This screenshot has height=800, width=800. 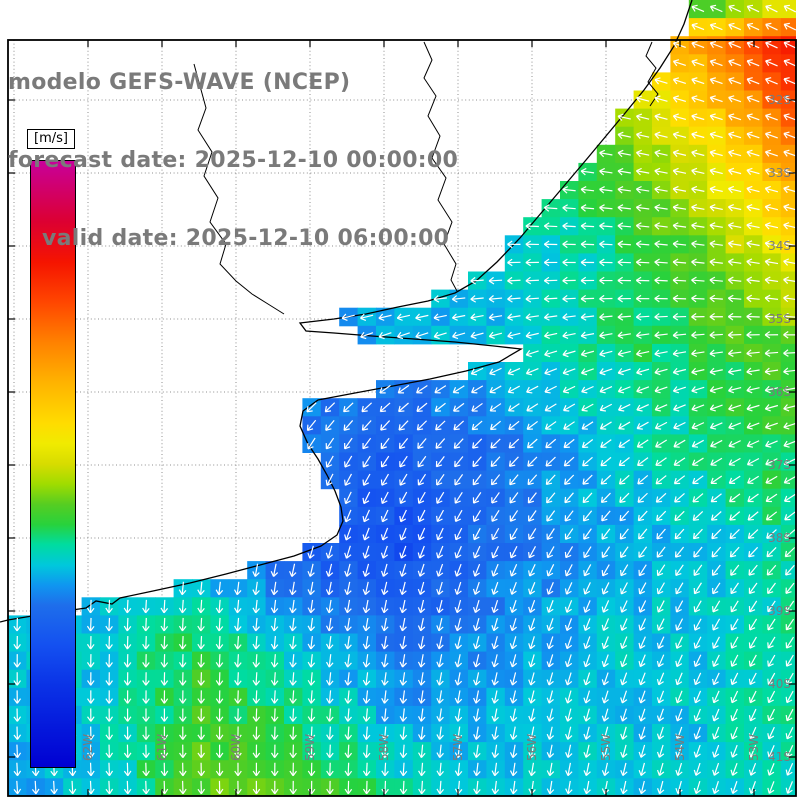 What do you see at coordinates (779, 465) in the screenshot?
I see `latitude-label: 37S` at bounding box center [779, 465].